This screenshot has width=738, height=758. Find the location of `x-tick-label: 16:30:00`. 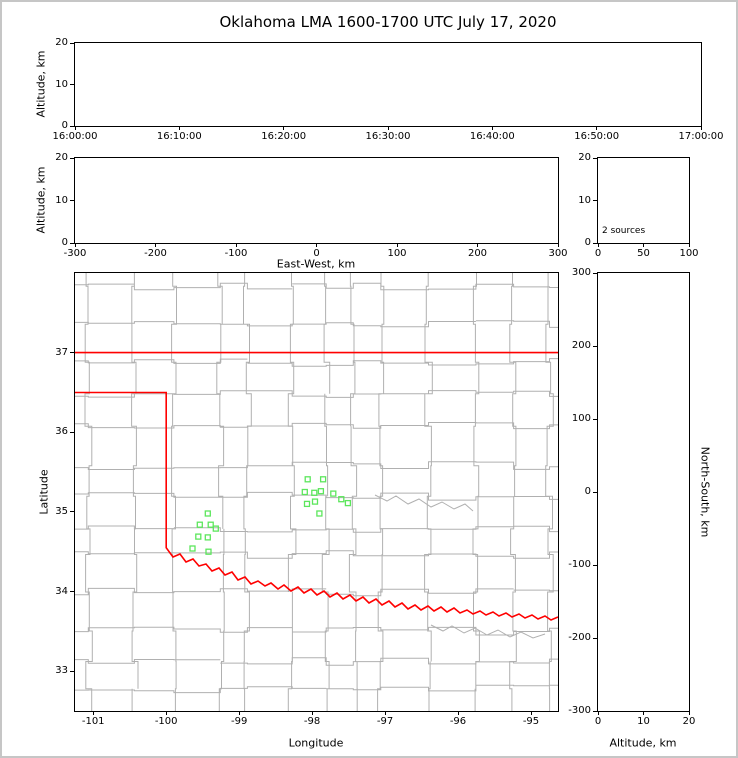

x-tick-label: 16:30:00 is located at coordinates (388, 136).